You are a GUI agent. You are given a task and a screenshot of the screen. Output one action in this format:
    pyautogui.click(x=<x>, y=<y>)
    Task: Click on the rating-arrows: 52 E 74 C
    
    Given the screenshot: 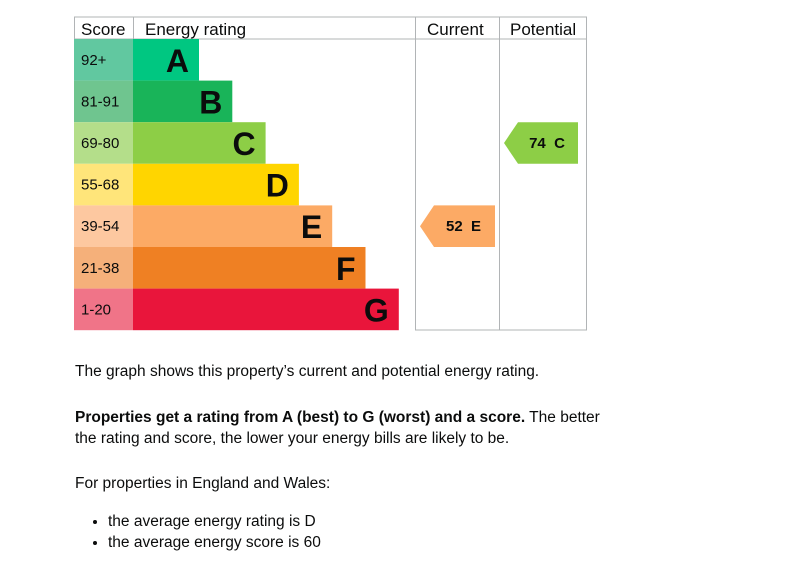 What is the action you would take?
    pyautogui.click(x=499, y=184)
    